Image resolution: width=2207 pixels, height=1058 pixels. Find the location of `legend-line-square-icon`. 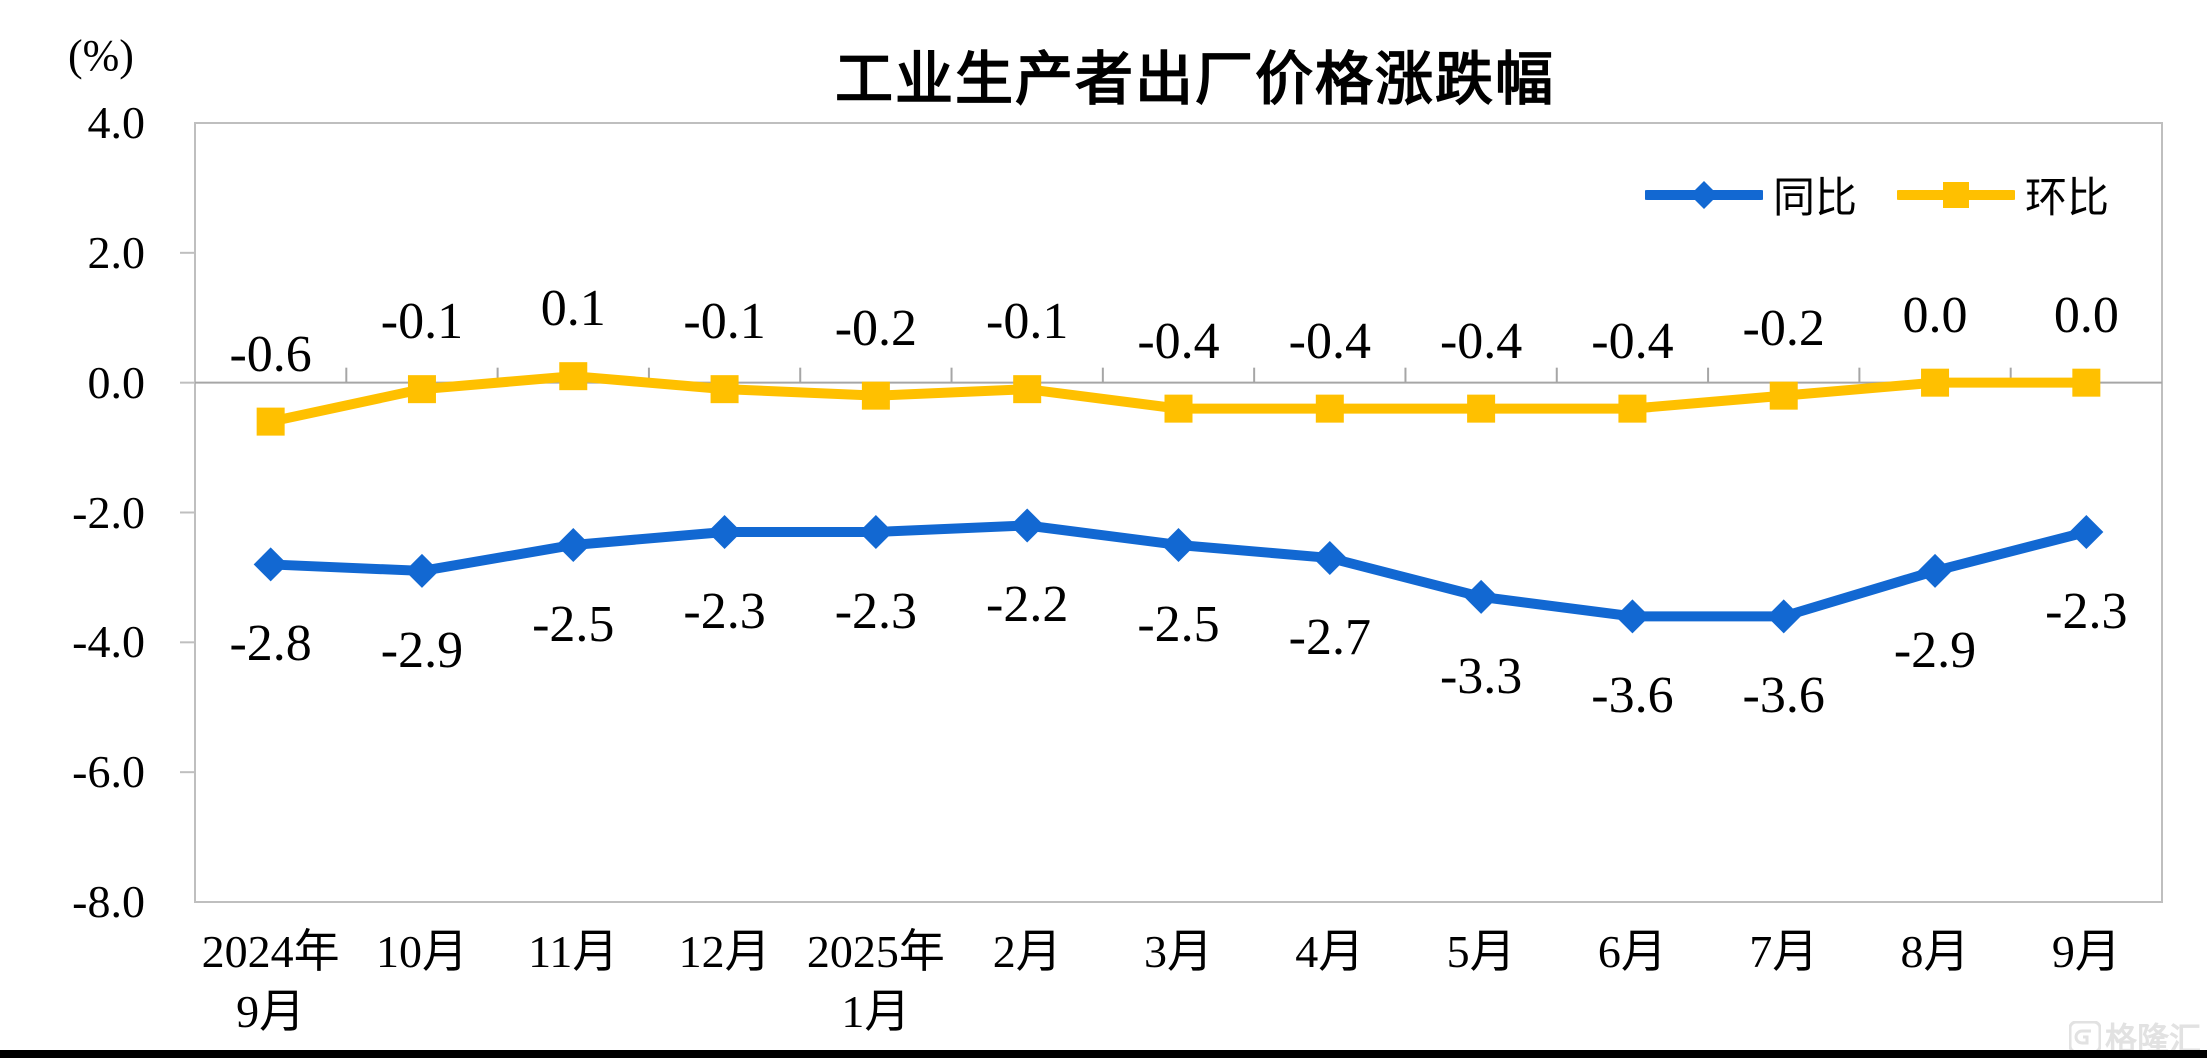

legend-line-square-icon is located at coordinates (1956, 194).